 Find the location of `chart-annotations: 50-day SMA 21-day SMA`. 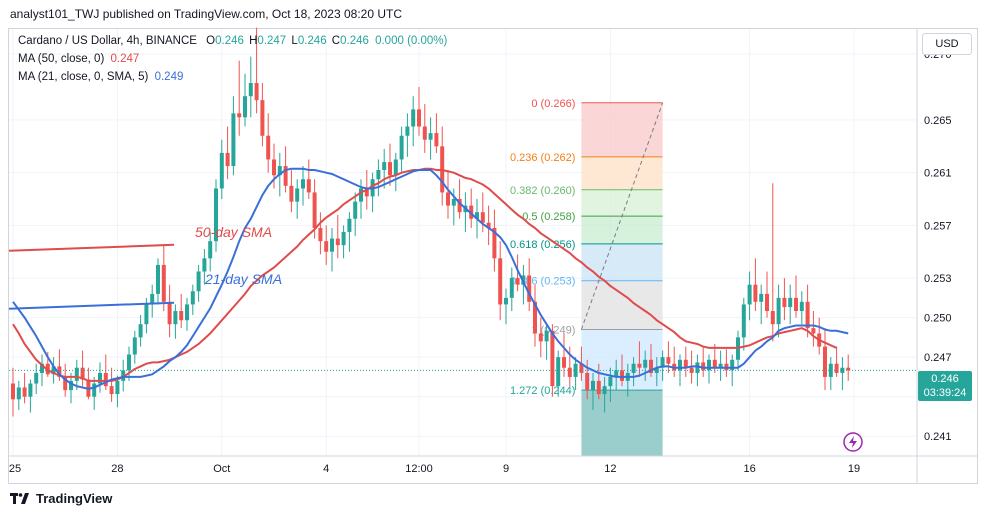

chart-annotations: 50-day SMA 21-day SMA is located at coordinates (238, 255).